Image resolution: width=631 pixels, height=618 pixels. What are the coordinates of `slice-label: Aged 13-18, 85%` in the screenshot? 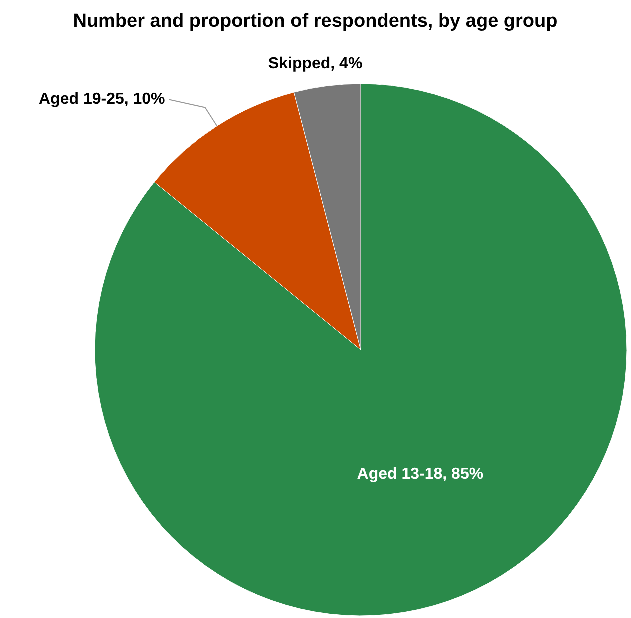 It's located at (420, 475).